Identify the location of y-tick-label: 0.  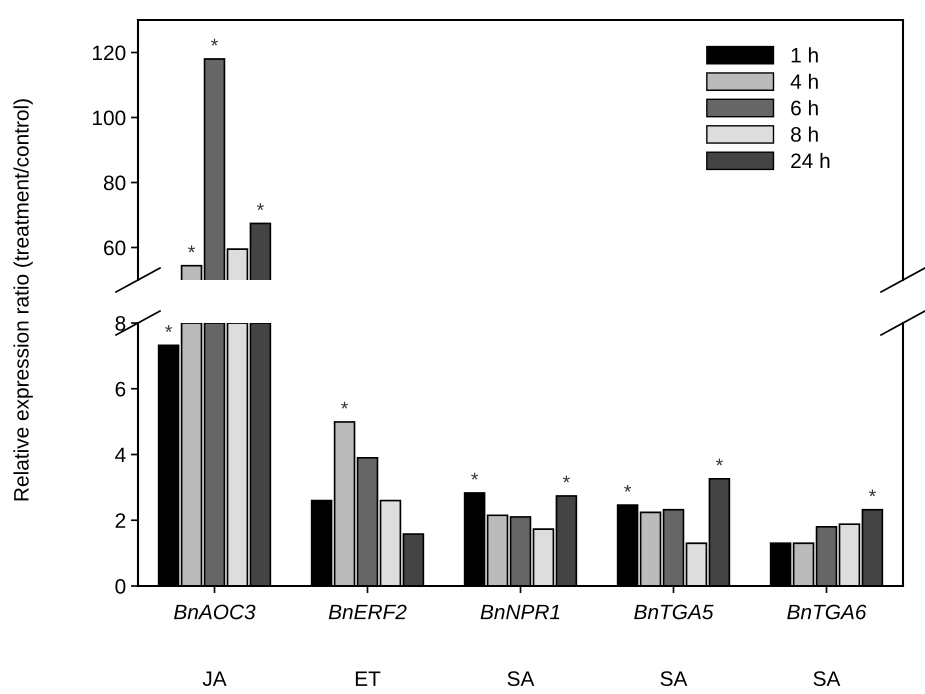
(120, 586).